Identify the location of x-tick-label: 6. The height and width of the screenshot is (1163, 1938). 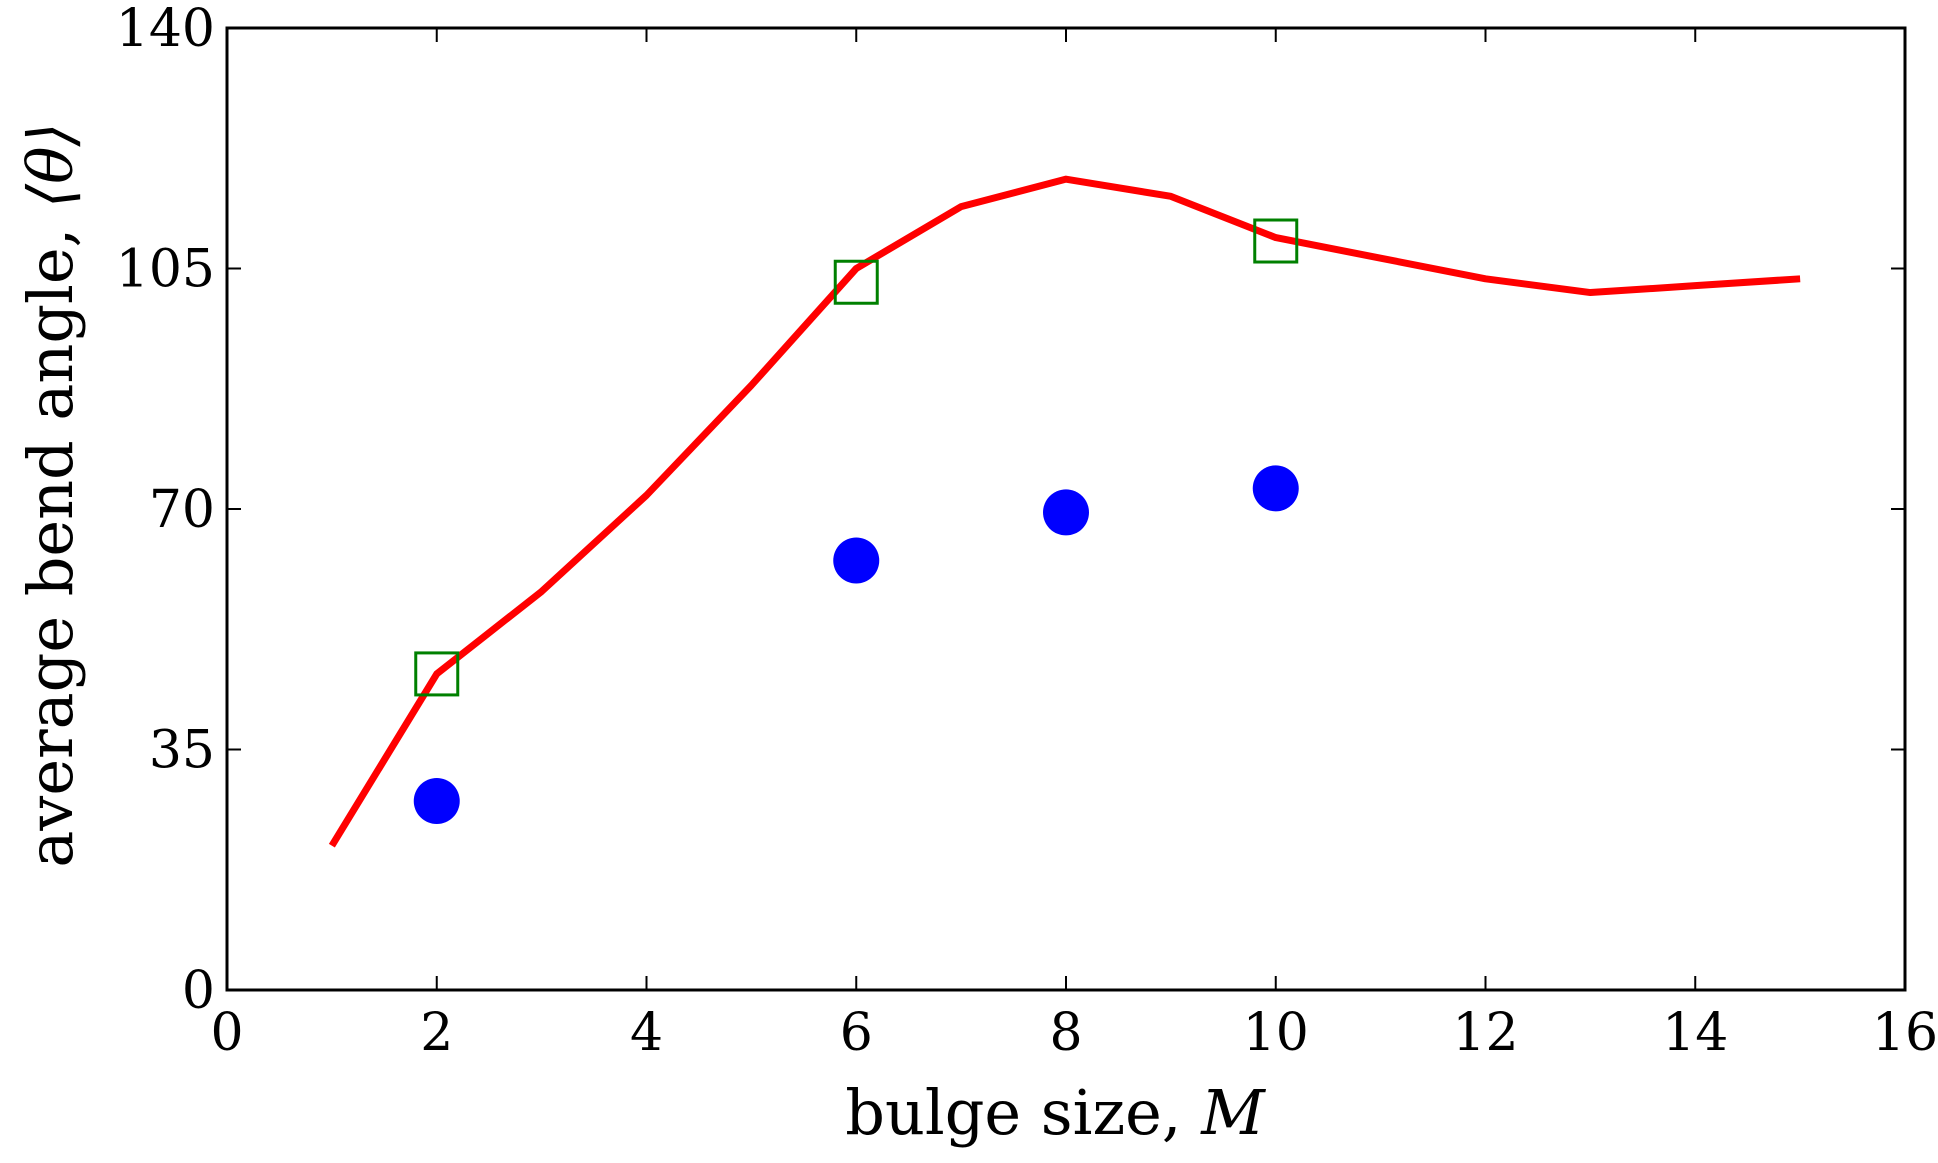
(856, 1033).